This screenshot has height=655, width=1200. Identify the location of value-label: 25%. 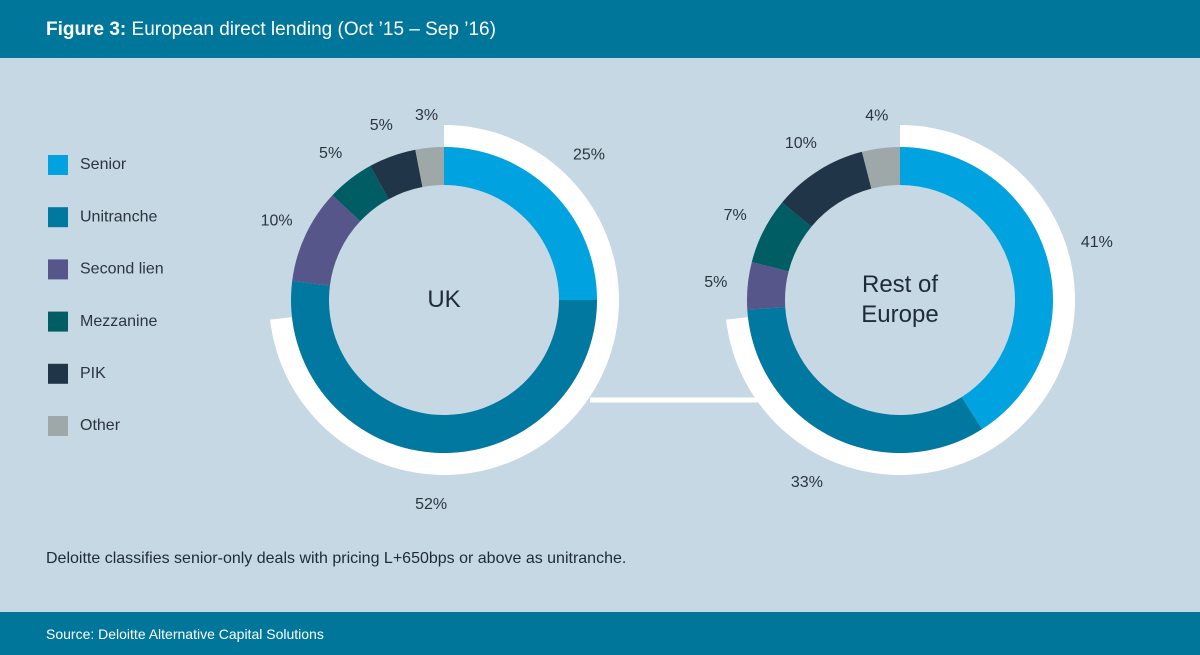
(589, 154).